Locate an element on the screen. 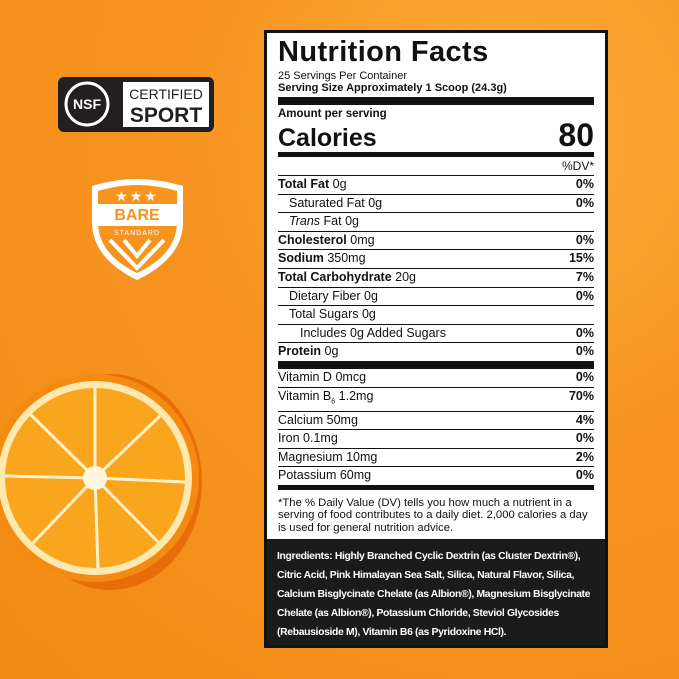  nsf-badge: NSF CERTIFIED SPORT is located at coordinates (136, 104).